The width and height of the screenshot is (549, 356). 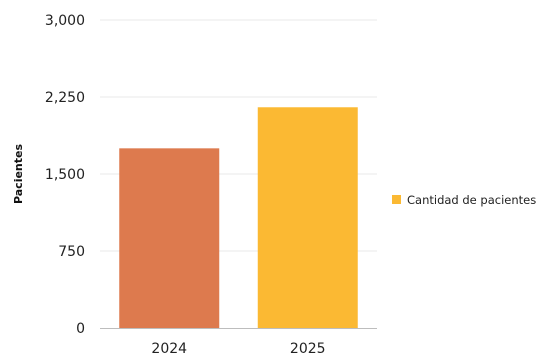 I want to click on y-axis-label: Pacientes, so click(x=18, y=174).